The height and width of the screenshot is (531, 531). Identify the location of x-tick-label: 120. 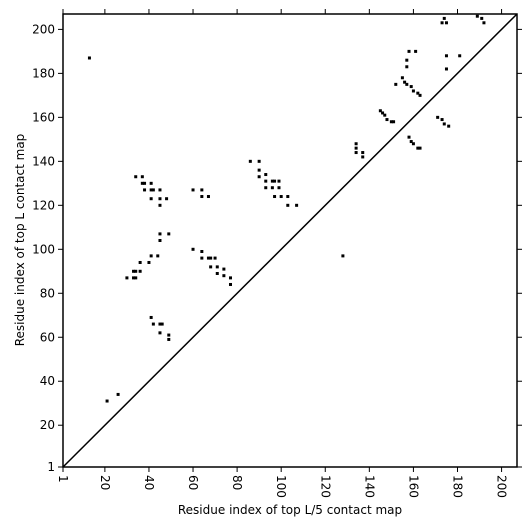
(325, 486).